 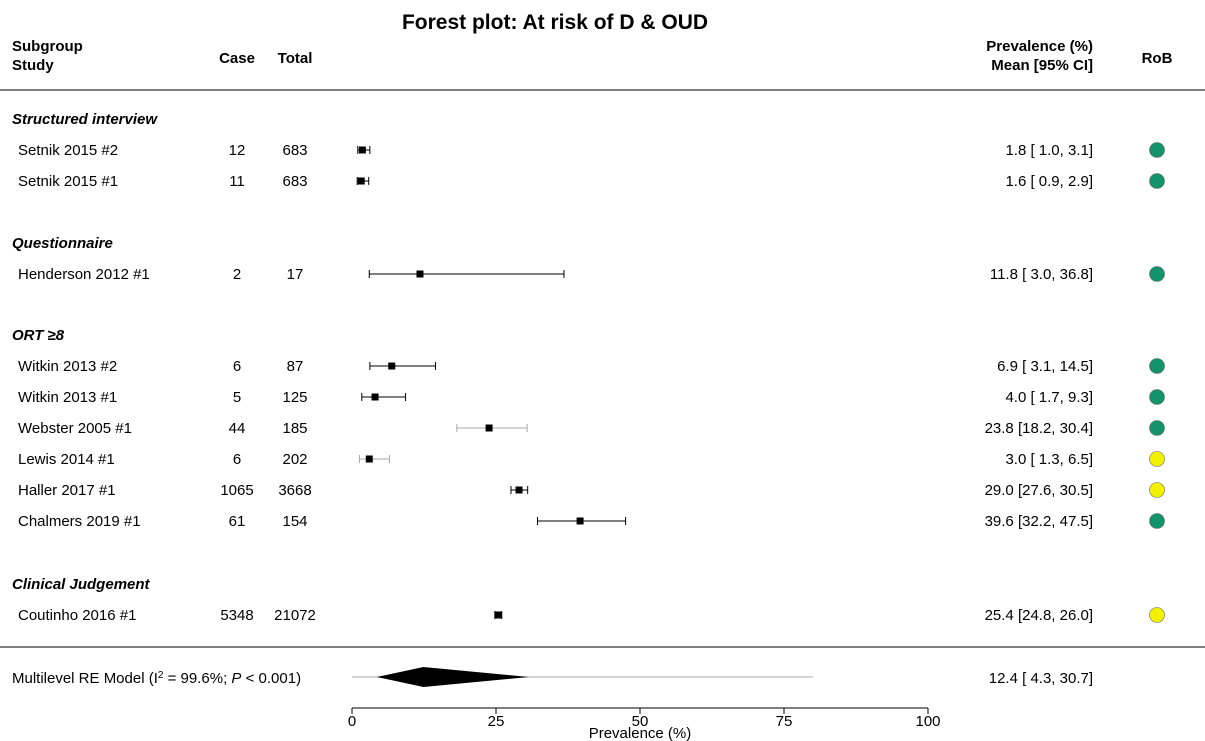 What do you see at coordinates (237, 181) in the screenshot?
I see `case-count: 11` at bounding box center [237, 181].